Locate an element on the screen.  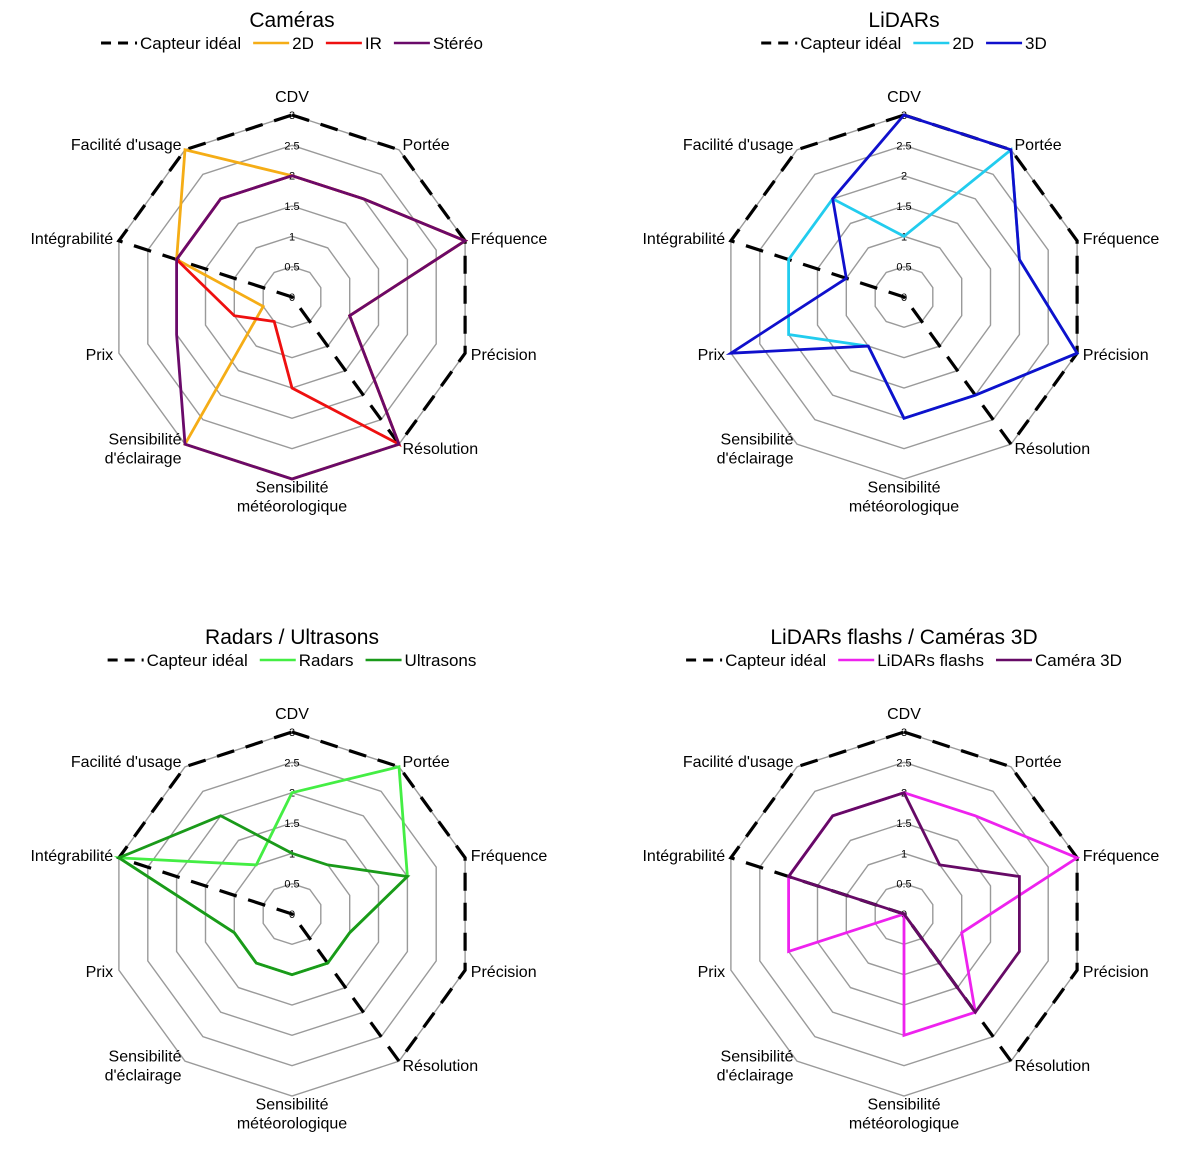
chart-title: Caméras is located at coordinates (291, 20).